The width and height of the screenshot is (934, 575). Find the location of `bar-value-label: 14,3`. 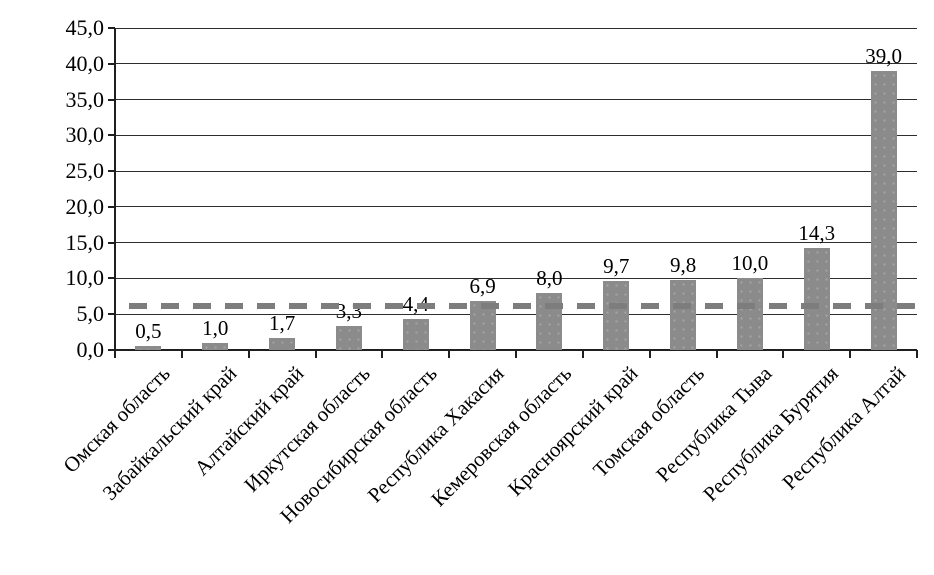

bar-value-label: 14,3 is located at coordinates (817, 232).